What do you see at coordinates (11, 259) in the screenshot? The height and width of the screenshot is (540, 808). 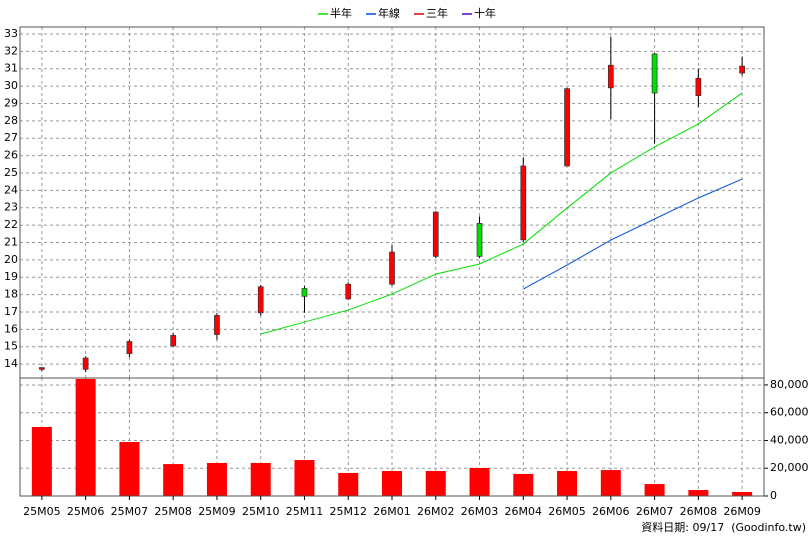 I see `y-tick-label: 20` at bounding box center [11, 259].